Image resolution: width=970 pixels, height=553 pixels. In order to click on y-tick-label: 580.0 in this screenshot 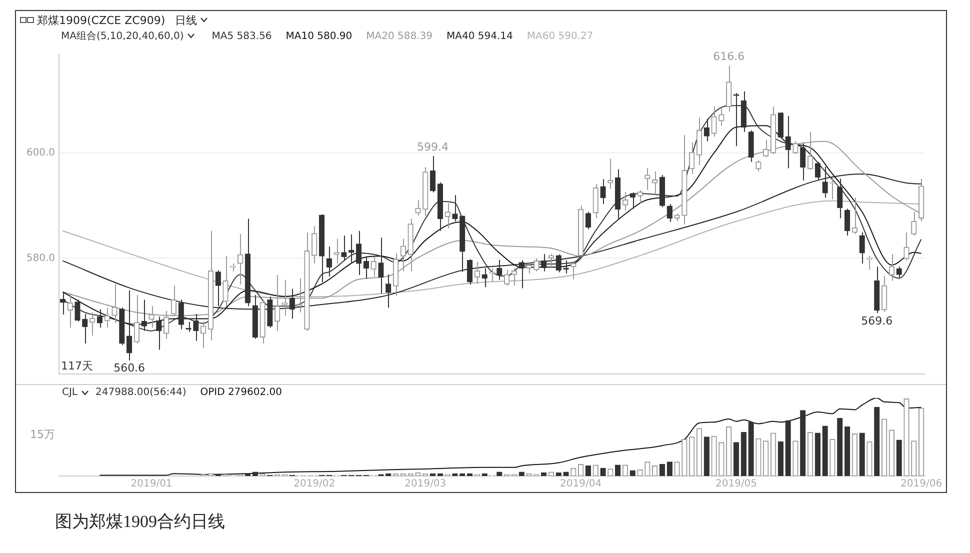, I will do `click(40, 258)`.